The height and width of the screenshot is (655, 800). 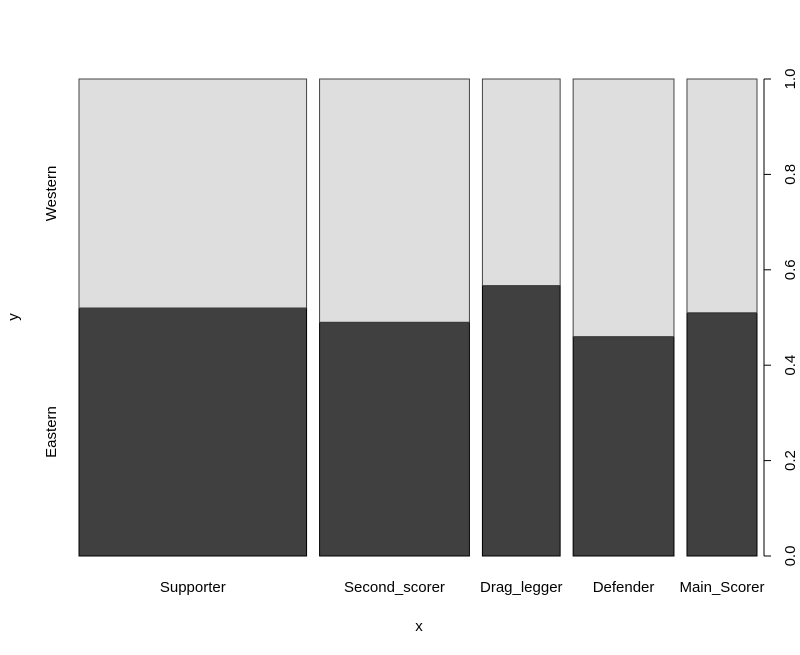 What do you see at coordinates (394, 587) in the screenshot?
I see `x-tick-label: Second_scorer` at bounding box center [394, 587].